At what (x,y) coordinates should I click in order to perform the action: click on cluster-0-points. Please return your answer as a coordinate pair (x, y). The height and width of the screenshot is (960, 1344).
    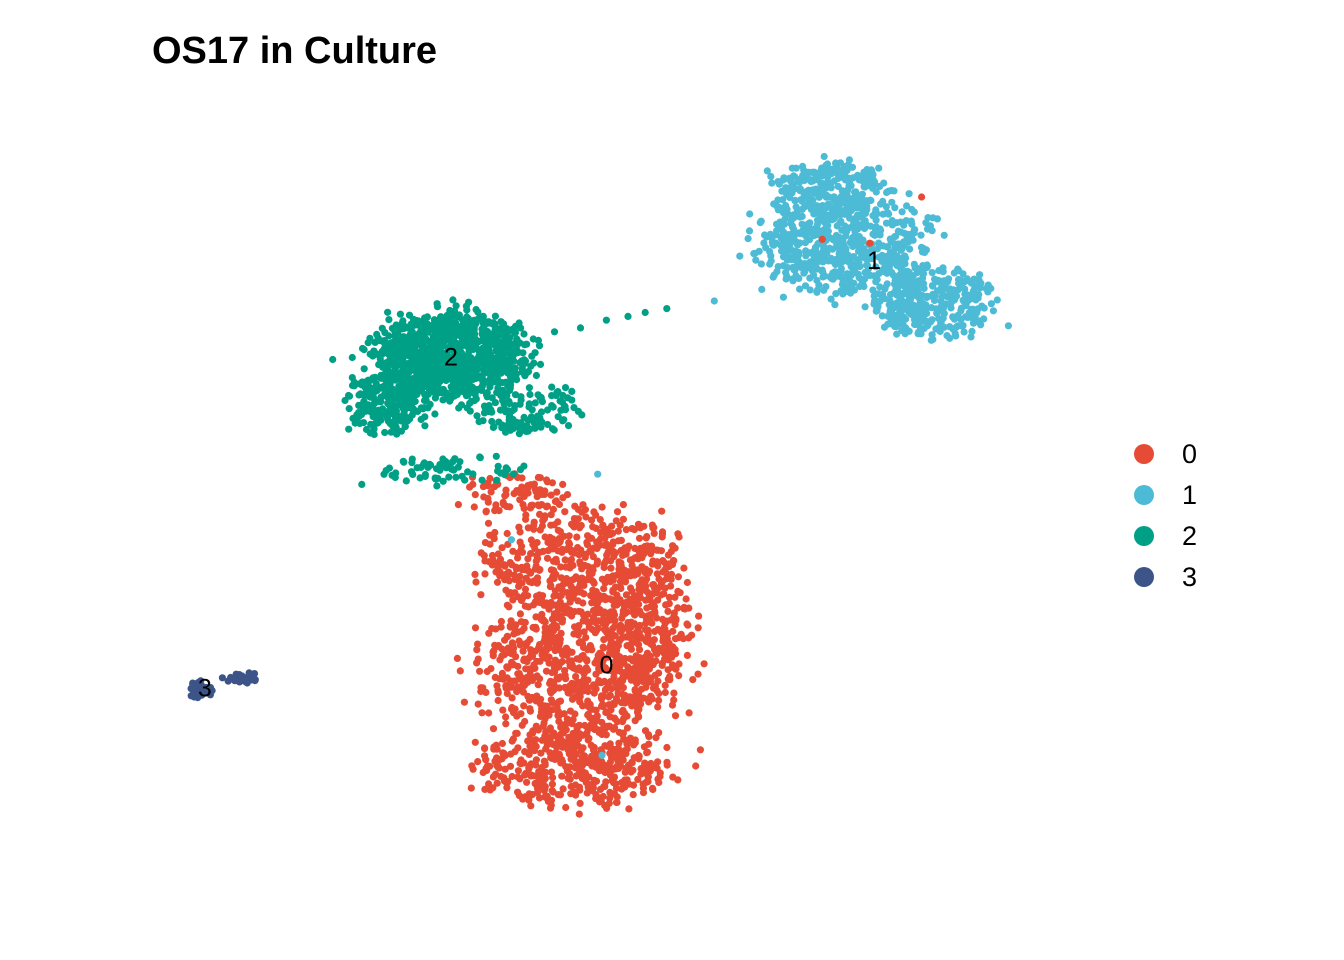
    Looking at the image, I should click on (580, 643).